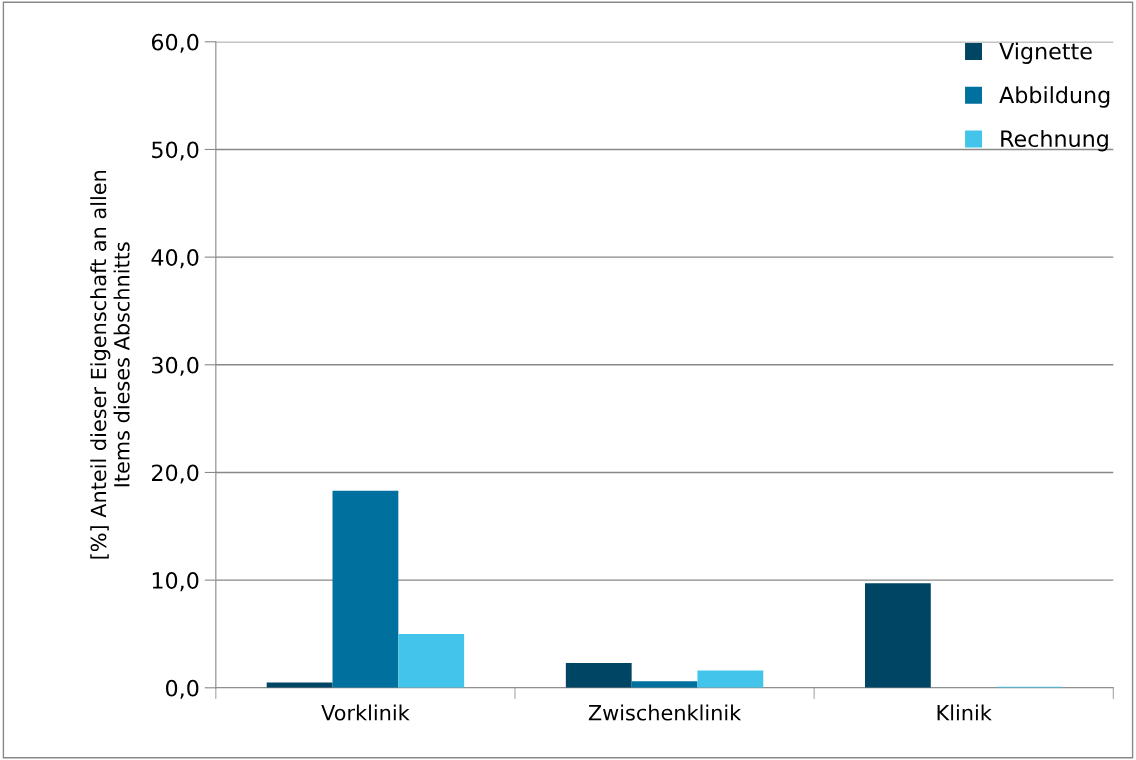 The height and width of the screenshot is (760, 1136). What do you see at coordinates (175, 151) in the screenshot?
I see `y-tick-label: 50,0` at bounding box center [175, 151].